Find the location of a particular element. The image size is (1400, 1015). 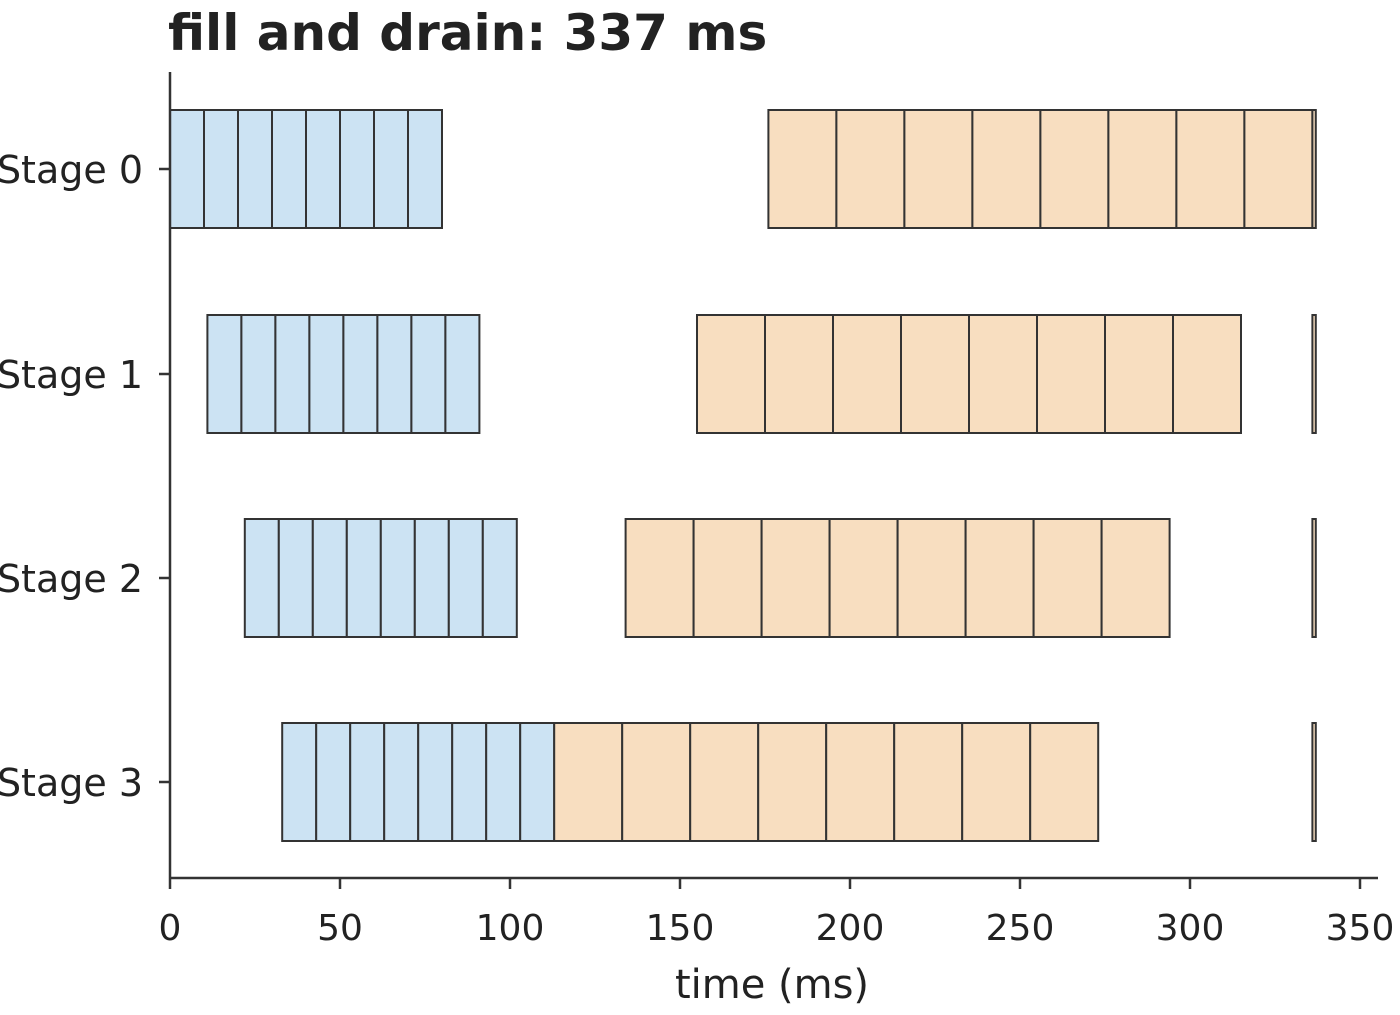

x-tick-label-2: 100 is located at coordinates (510, 928).